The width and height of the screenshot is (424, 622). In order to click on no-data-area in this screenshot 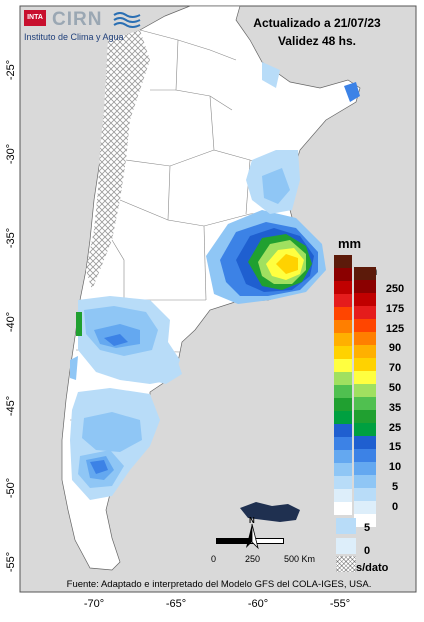, I will do `click(118, 160)`.